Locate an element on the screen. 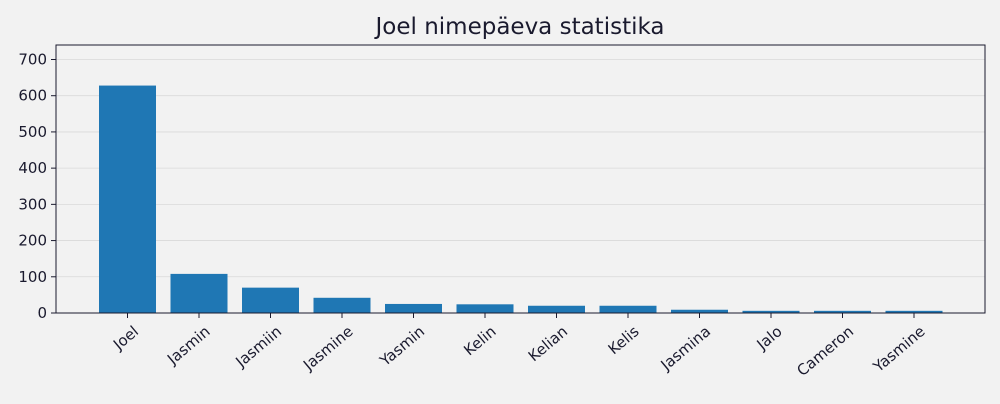 This screenshot has width=1000, height=404. chart-title: Joel nimepäeva statistika is located at coordinates (519, 27).